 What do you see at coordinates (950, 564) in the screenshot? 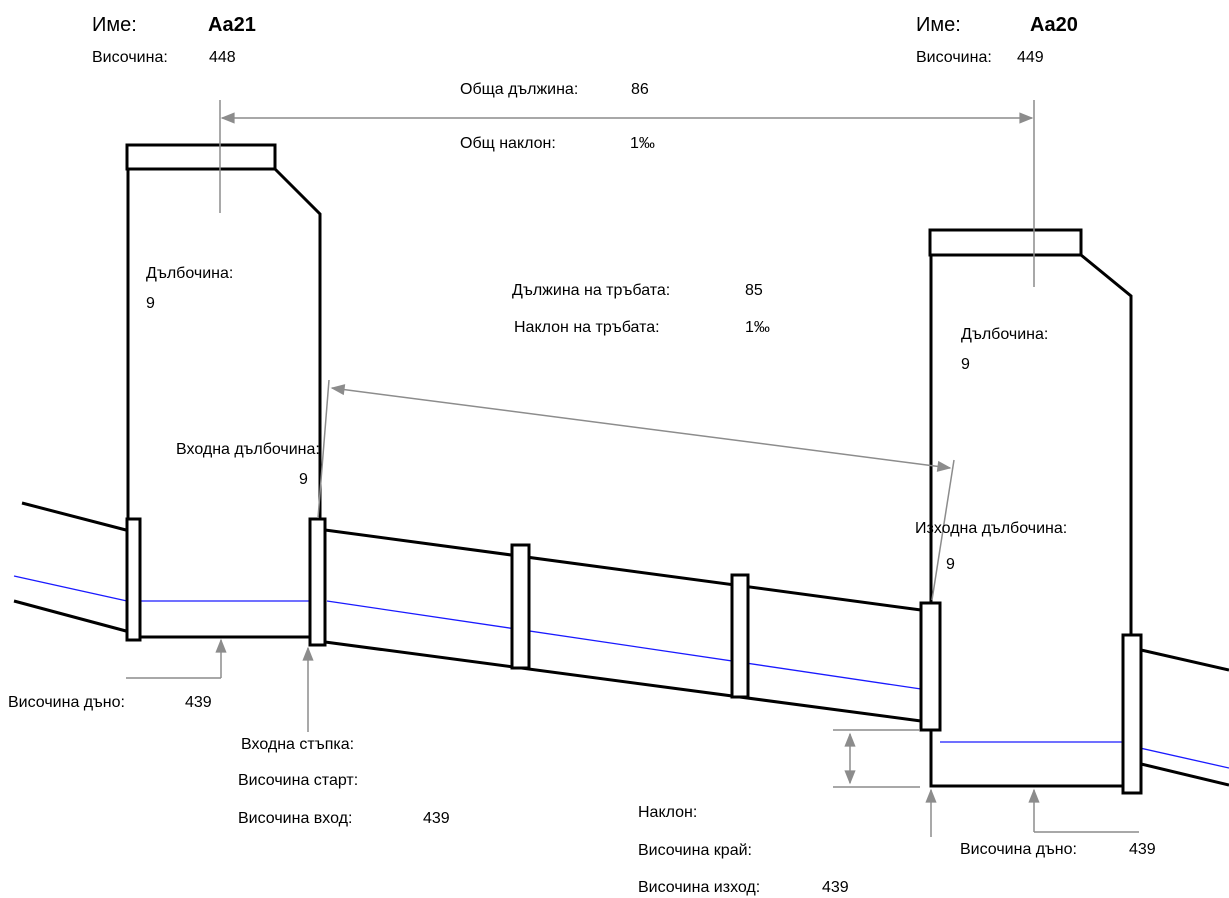
I see `outlet-depth-value: 9` at bounding box center [950, 564].